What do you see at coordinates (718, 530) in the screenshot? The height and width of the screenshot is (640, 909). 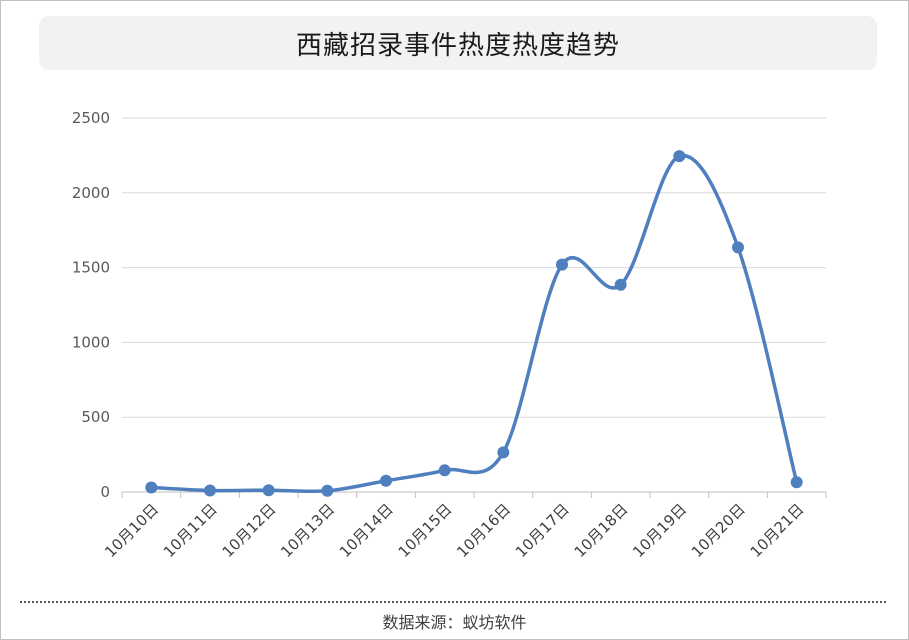 I see `x-tick-label: 10月20日` at bounding box center [718, 530].